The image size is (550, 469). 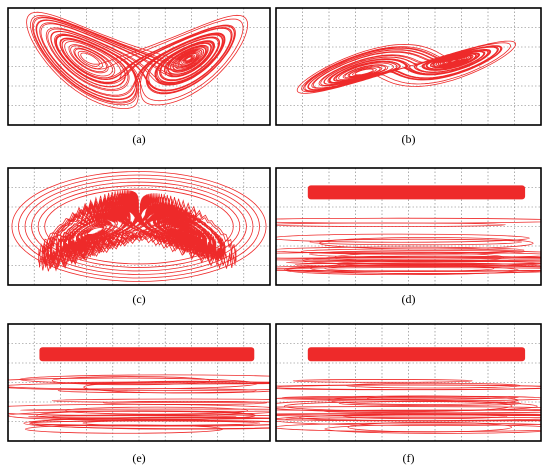 I want to click on panel-label: (a), so click(x=138, y=139).